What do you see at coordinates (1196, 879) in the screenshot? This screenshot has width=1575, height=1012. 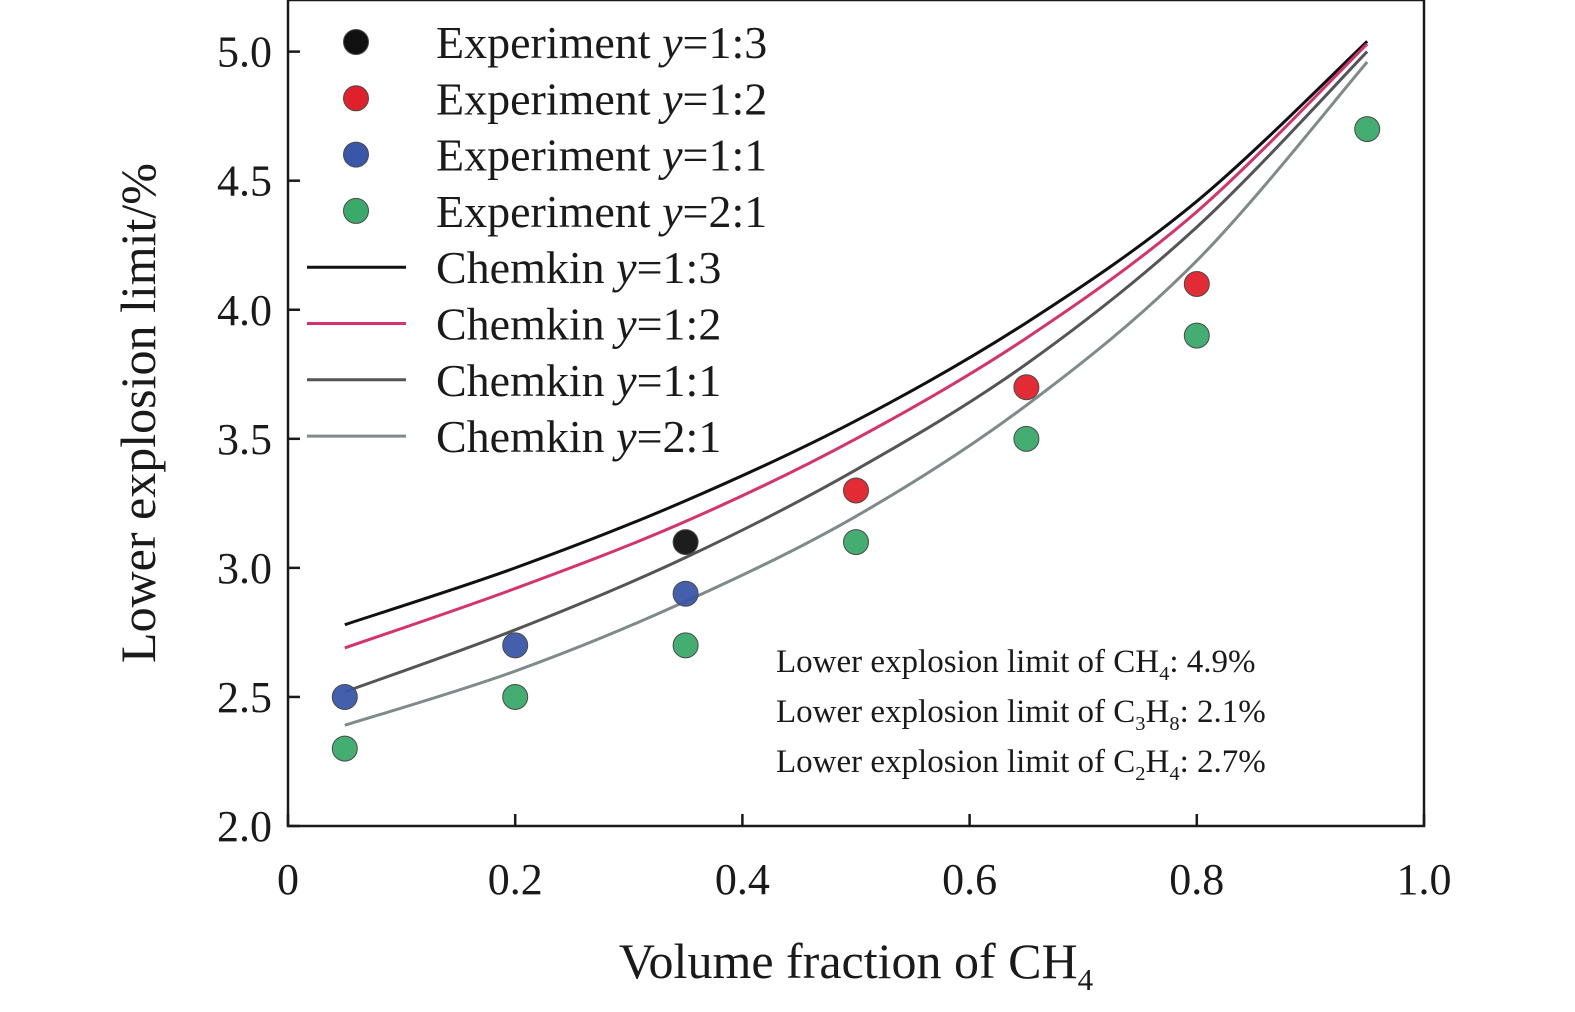 I see `x-tick-label: 0.8` at bounding box center [1196, 879].